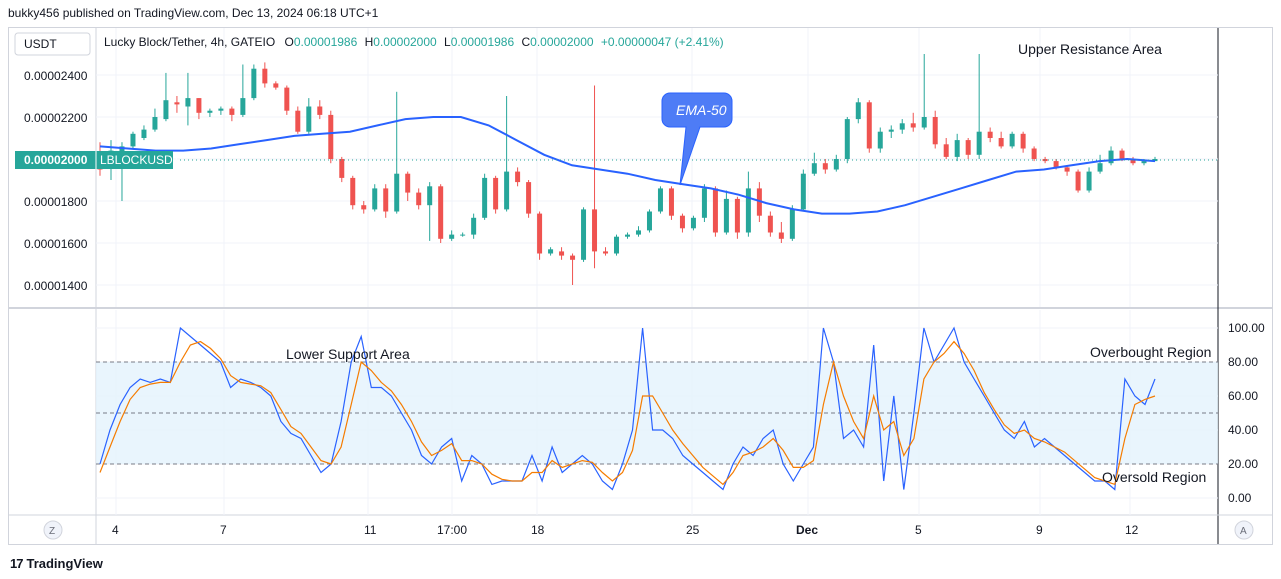 This screenshot has height=579, width=1281. What do you see at coordinates (53, 530) in the screenshot?
I see `zoom-button` at bounding box center [53, 530].